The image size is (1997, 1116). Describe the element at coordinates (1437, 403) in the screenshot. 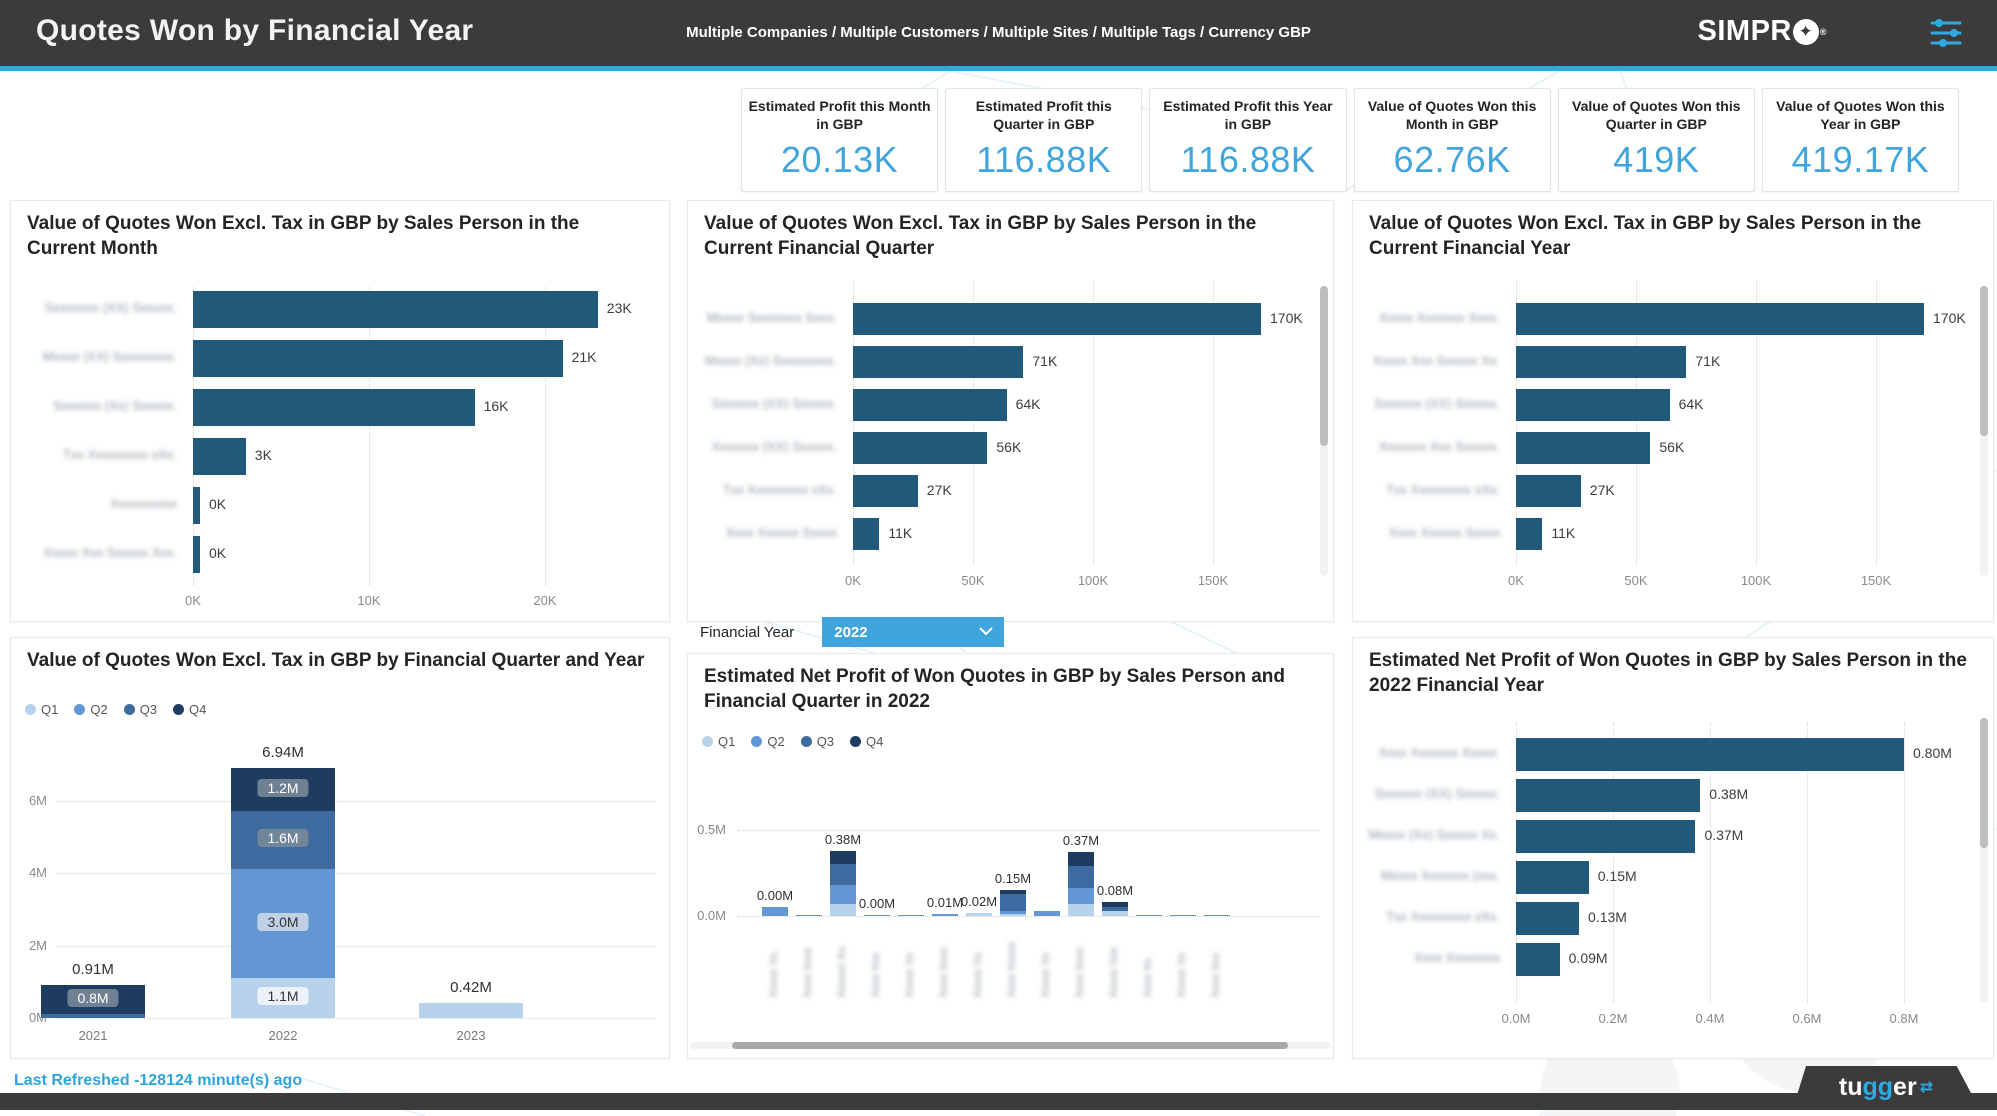

I see `category-label: Sxxxxxx (XX) Sxxxxx.` at that location.